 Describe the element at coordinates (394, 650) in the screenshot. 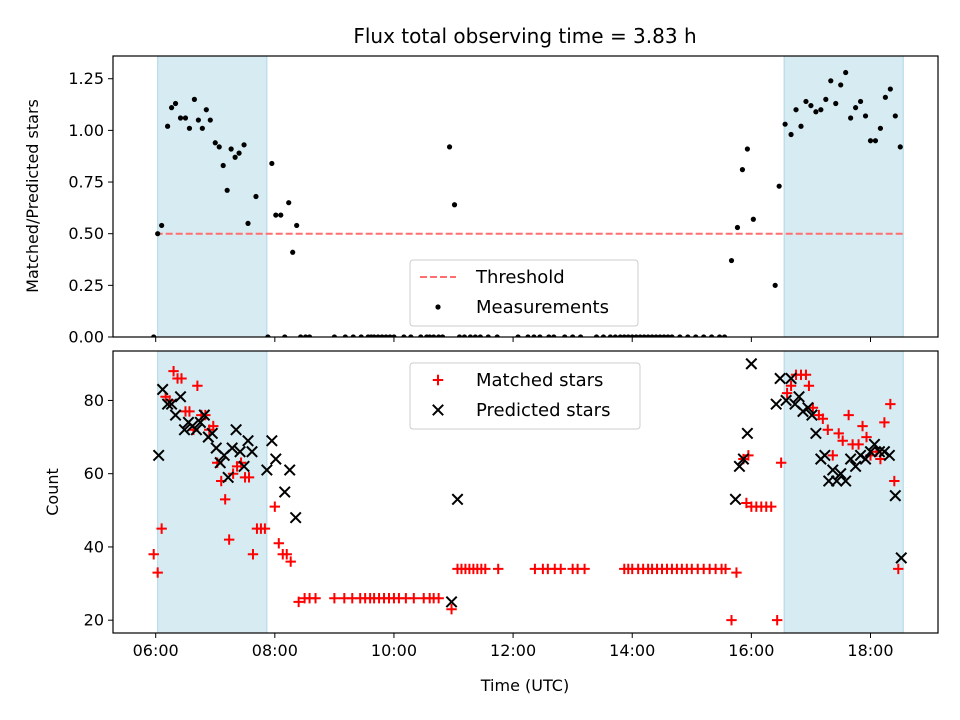

I see `x-tick-label: 10:00` at that location.